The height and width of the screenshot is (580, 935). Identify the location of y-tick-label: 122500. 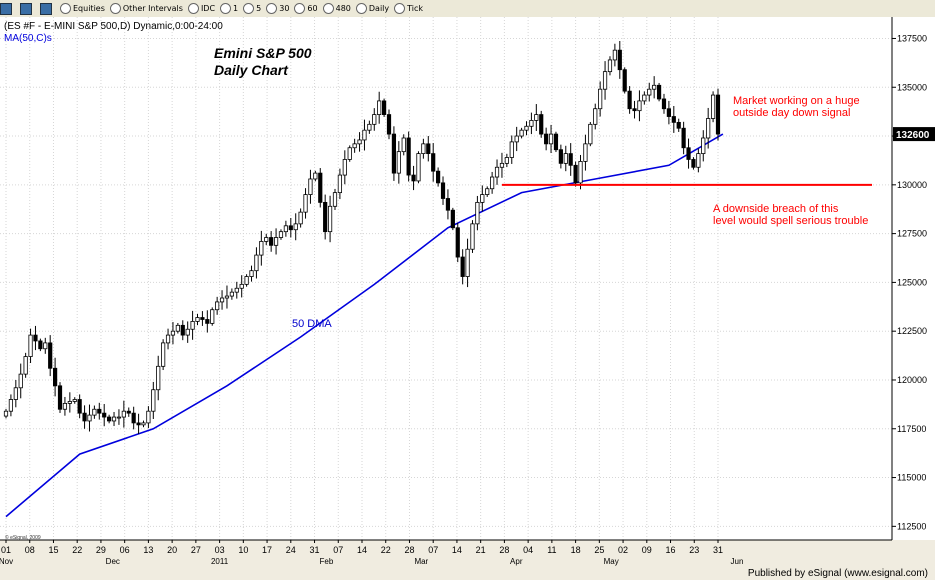
(912, 331).